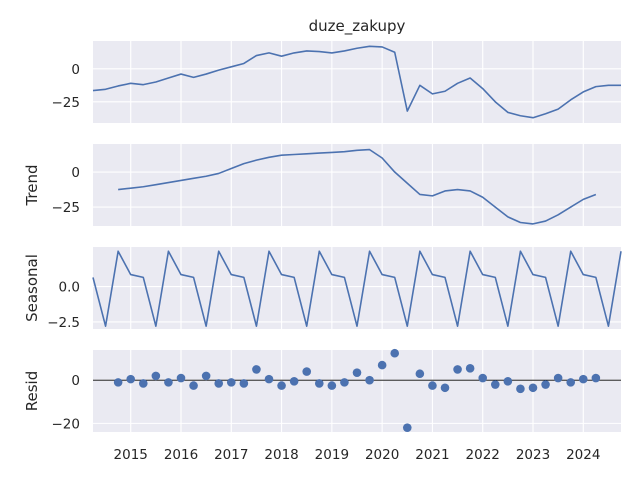 This screenshot has height=480, width=640. Describe the element at coordinates (432, 455) in the screenshot. I see `x-tick-label: 2021` at that location.